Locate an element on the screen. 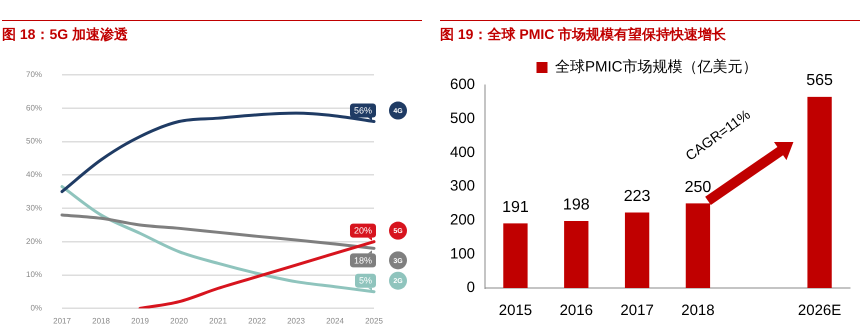 The image size is (862, 336). y-tick-label: 100 is located at coordinates (463, 253).